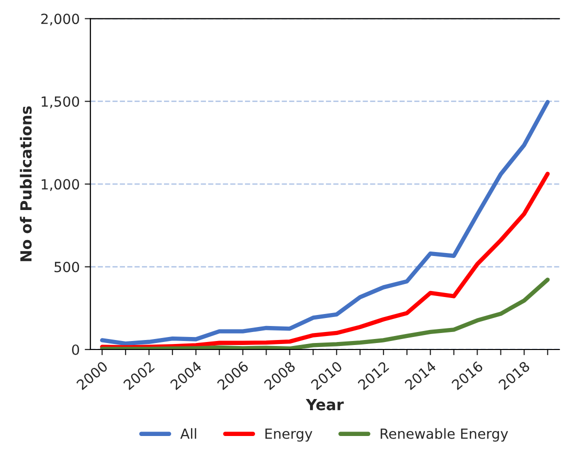 This screenshot has height=466, width=565. What do you see at coordinates (61, 102) in the screenshot?
I see `y-tick-label: 1,500` at bounding box center [61, 102].